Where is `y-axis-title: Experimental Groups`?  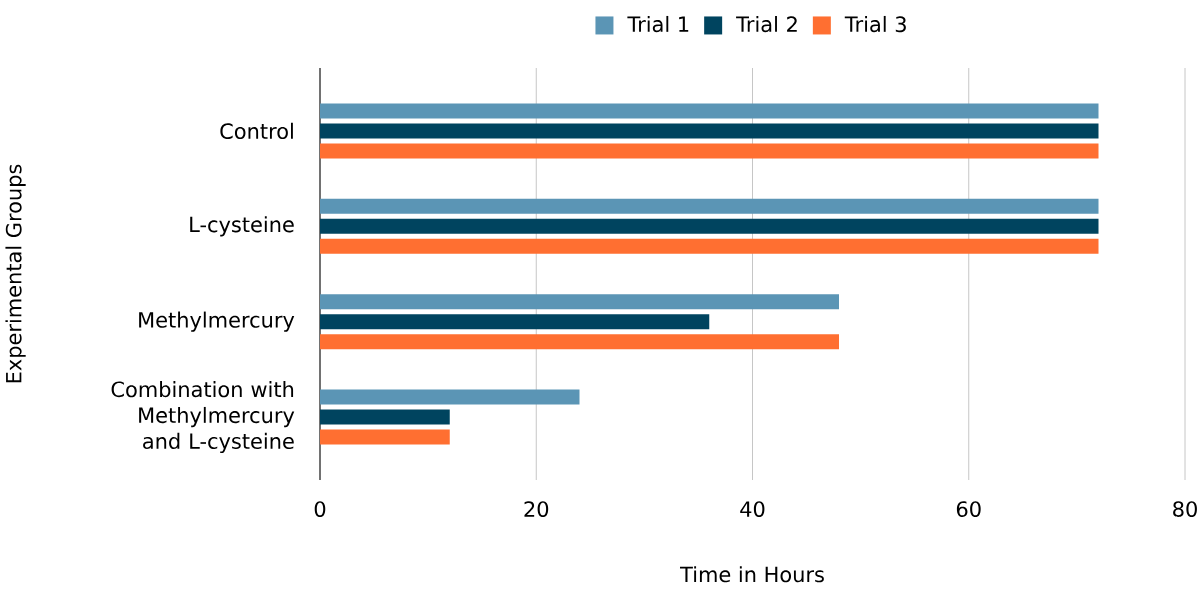 y-axis-title: Experimental Groups is located at coordinates (15, 273).